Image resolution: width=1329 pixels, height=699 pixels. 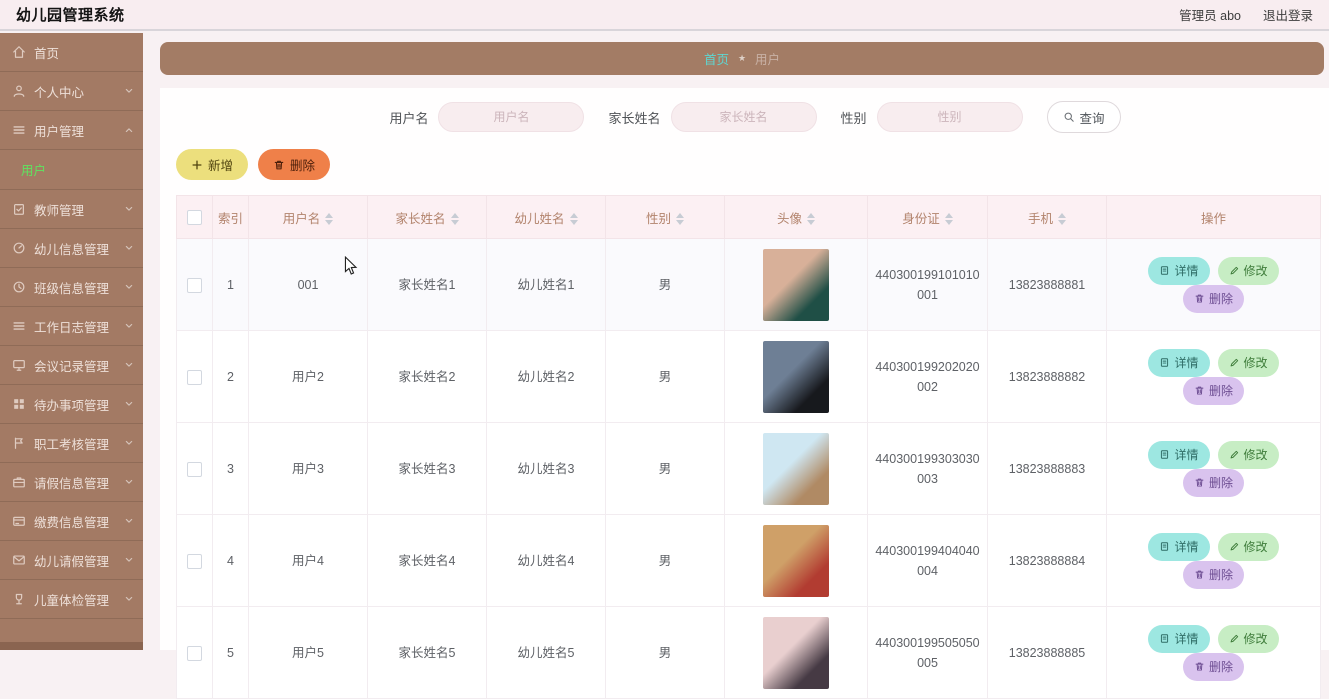 I want to click on cell-phone: 13823888885, so click(x=1047, y=652).